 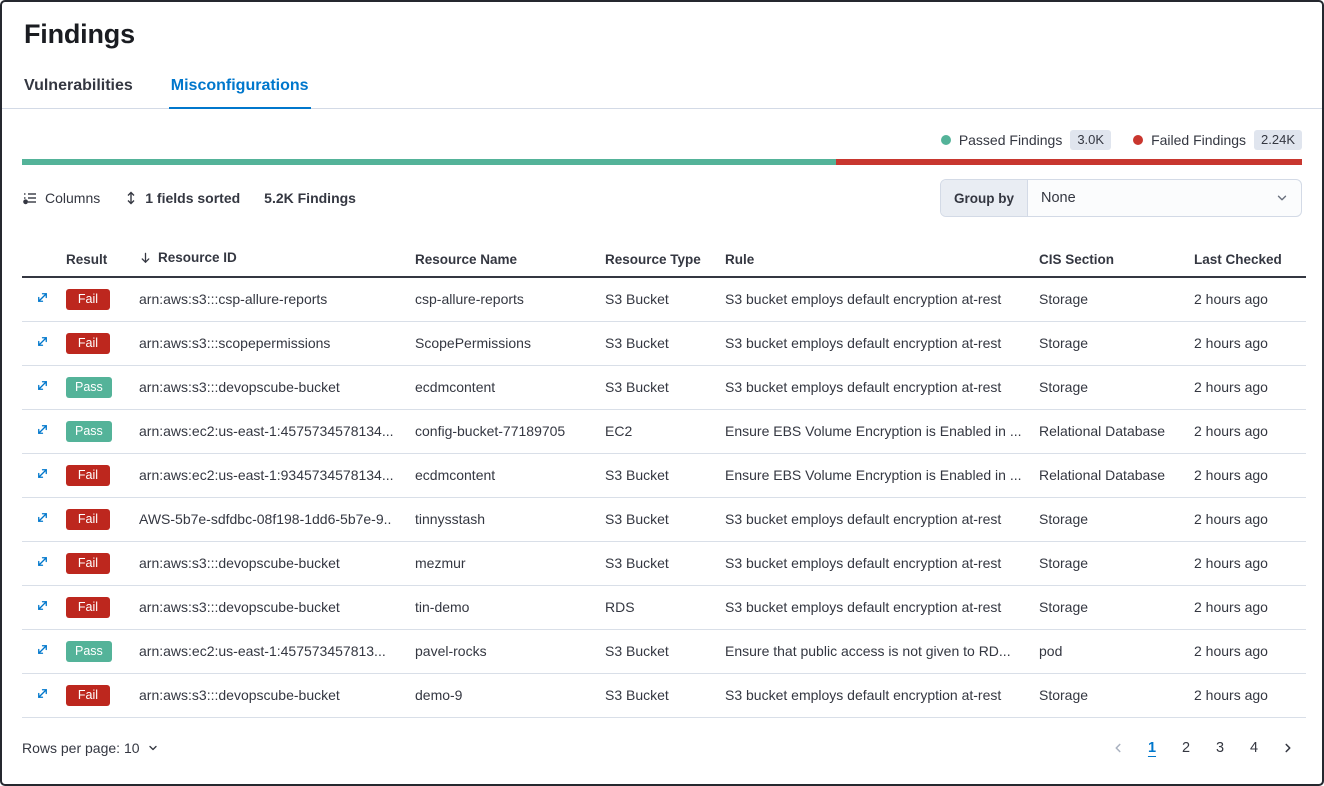 What do you see at coordinates (1069, 162) in the screenshot?
I see `failed-segment` at bounding box center [1069, 162].